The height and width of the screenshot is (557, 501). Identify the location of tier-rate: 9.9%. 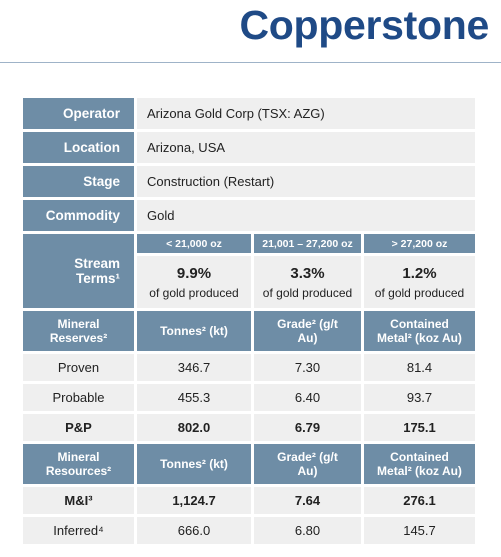
(194, 273).